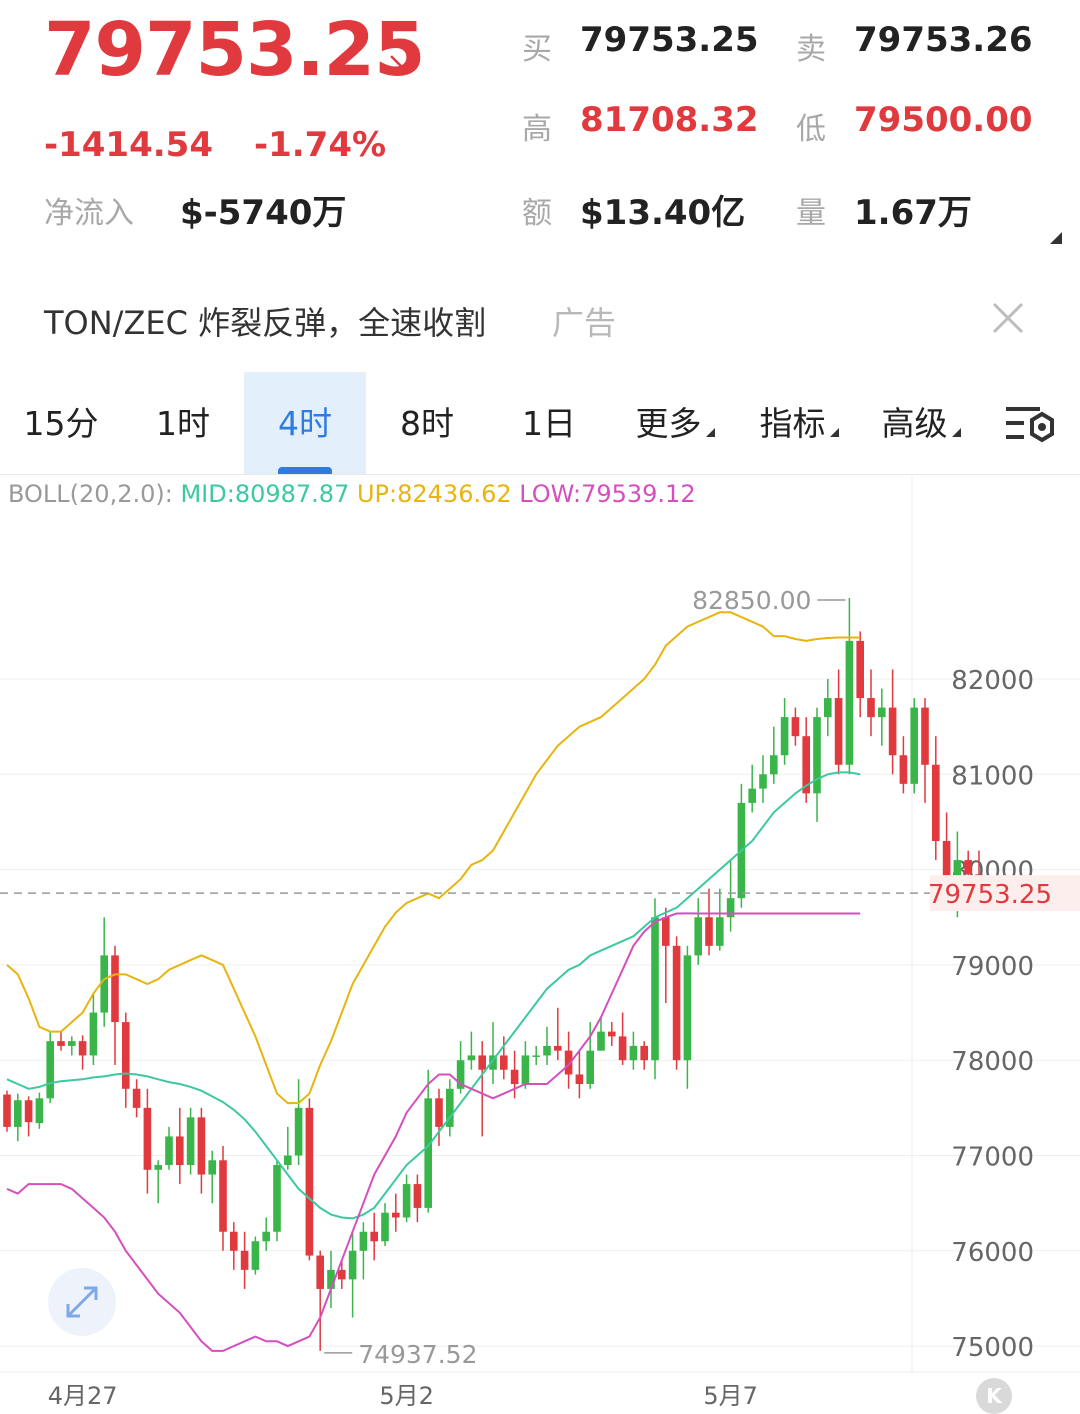 The height and width of the screenshot is (1414, 1080). Describe the element at coordinates (83, 1396) in the screenshot. I see `x-tick-label: 4月27` at that location.